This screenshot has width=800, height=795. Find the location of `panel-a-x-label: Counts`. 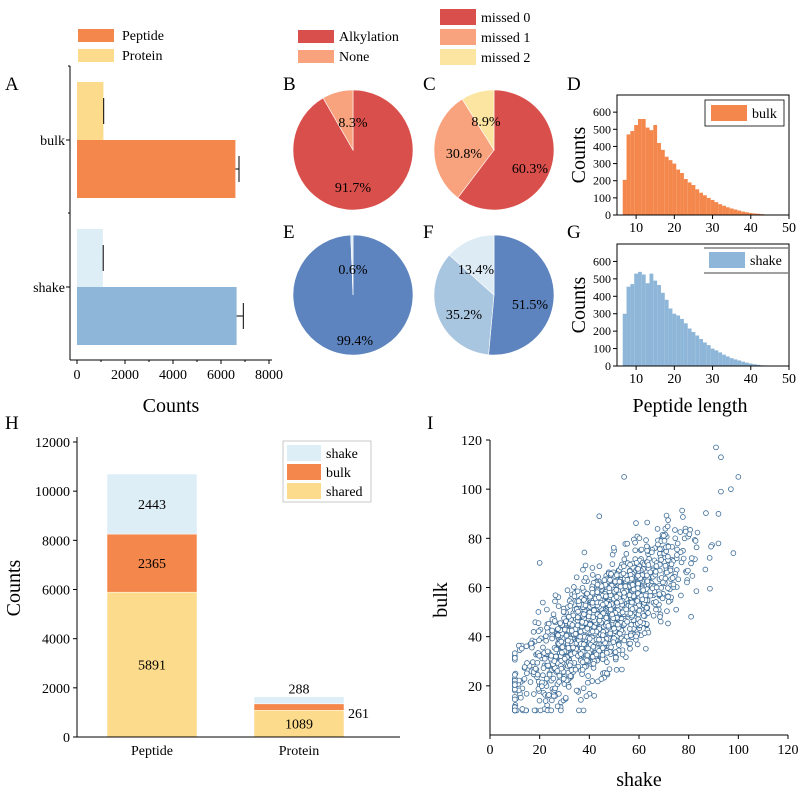

panel-a-x-label: Counts is located at coordinates (171, 406).